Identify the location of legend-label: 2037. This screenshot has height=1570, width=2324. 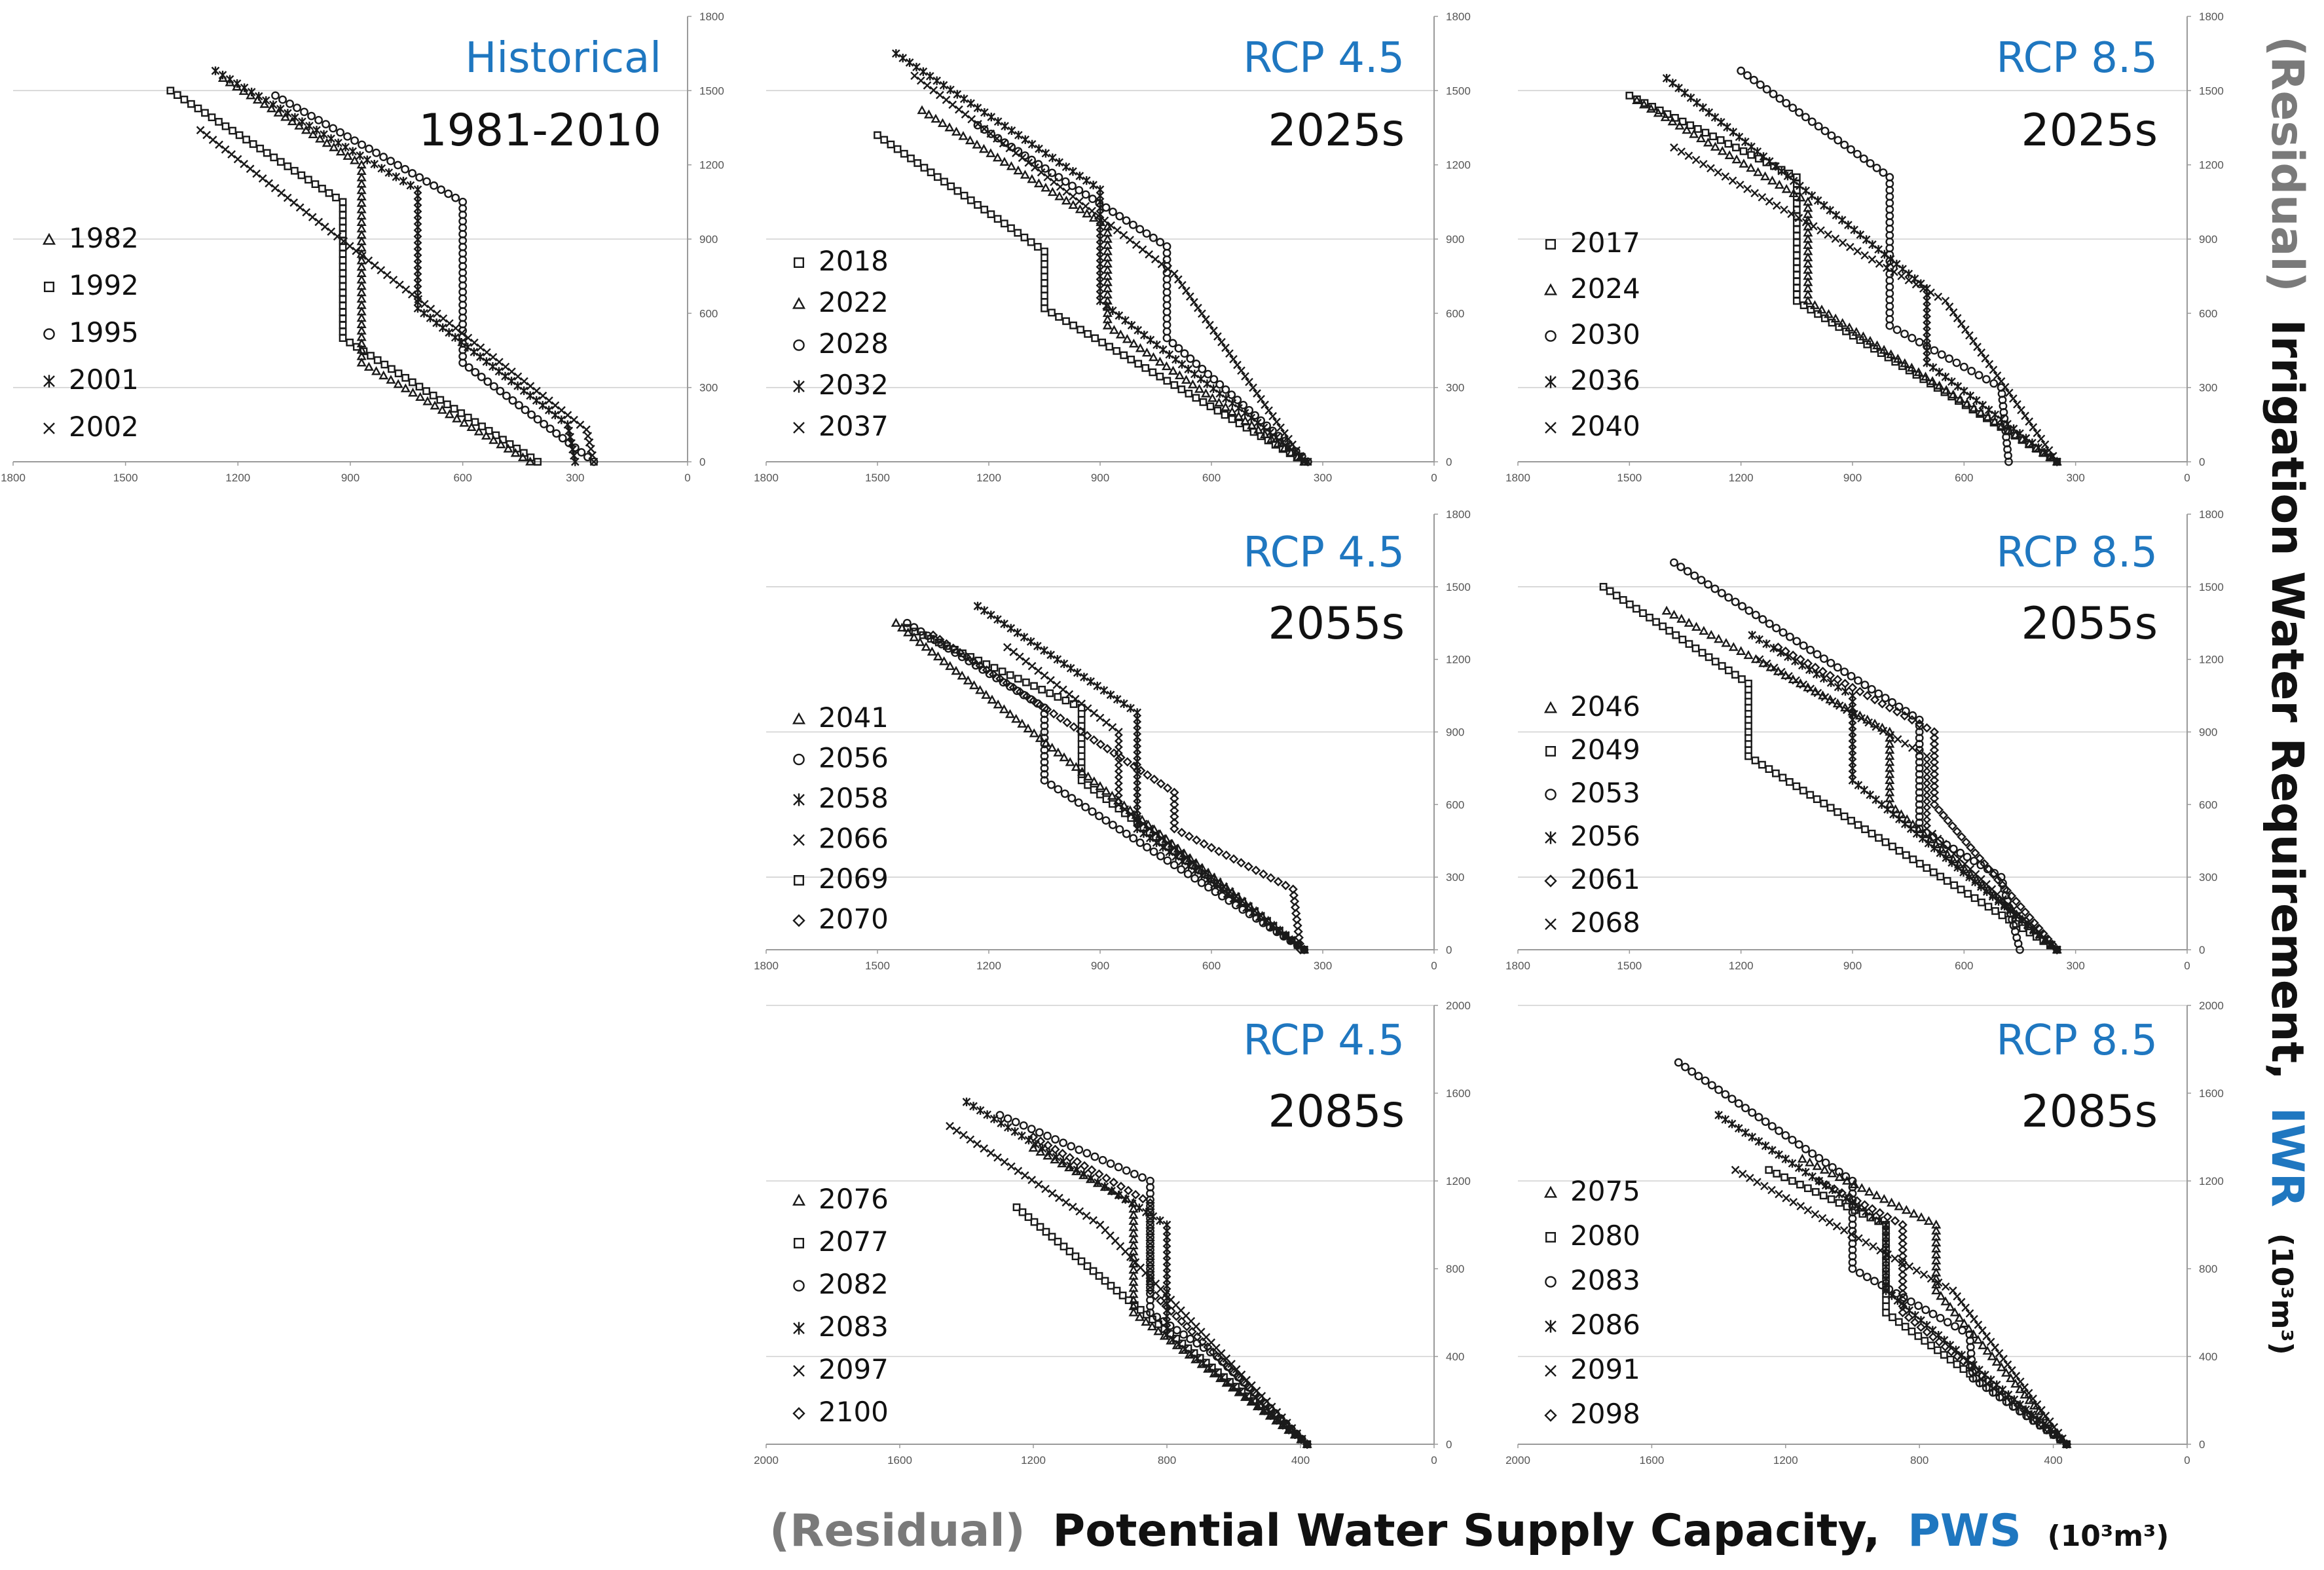
(854, 426).